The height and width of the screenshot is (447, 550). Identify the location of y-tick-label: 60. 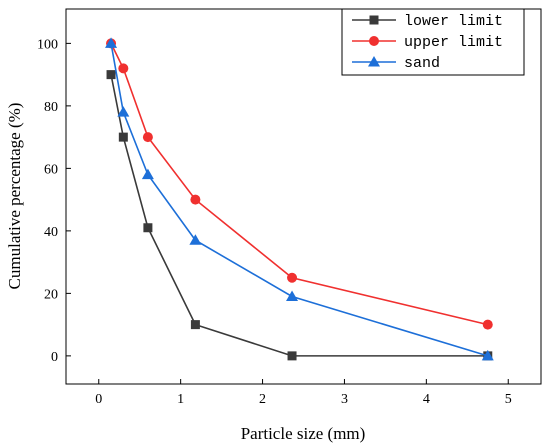
(51, 169).